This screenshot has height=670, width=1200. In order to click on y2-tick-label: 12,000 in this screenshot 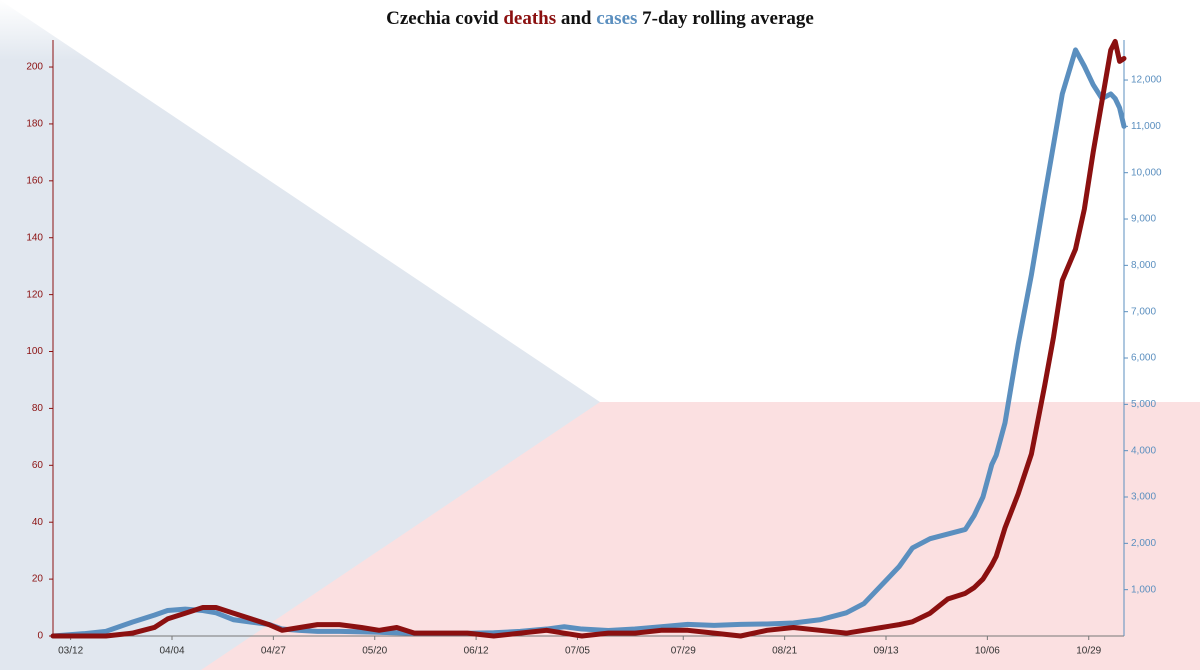, I will do `click(1146, 80)`.